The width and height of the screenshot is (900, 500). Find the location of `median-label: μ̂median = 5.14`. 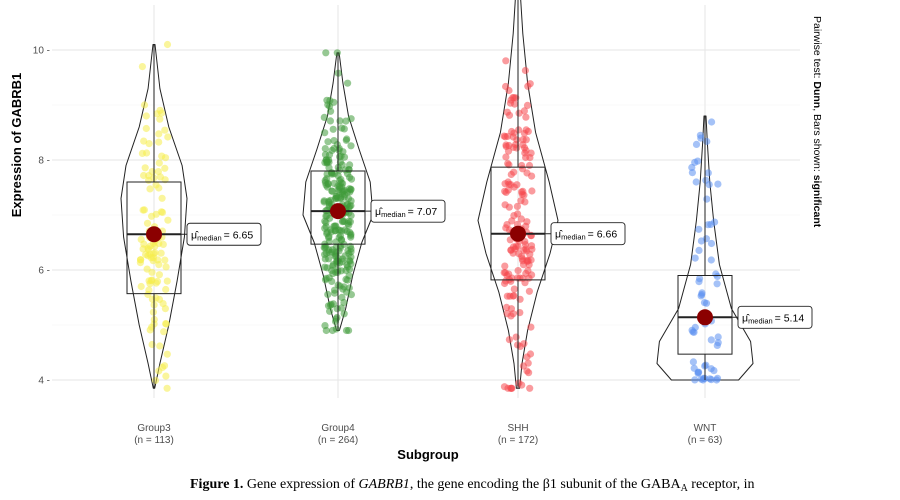

median-label: μ̂median = 5.14 is located at coordinates (775, 317).